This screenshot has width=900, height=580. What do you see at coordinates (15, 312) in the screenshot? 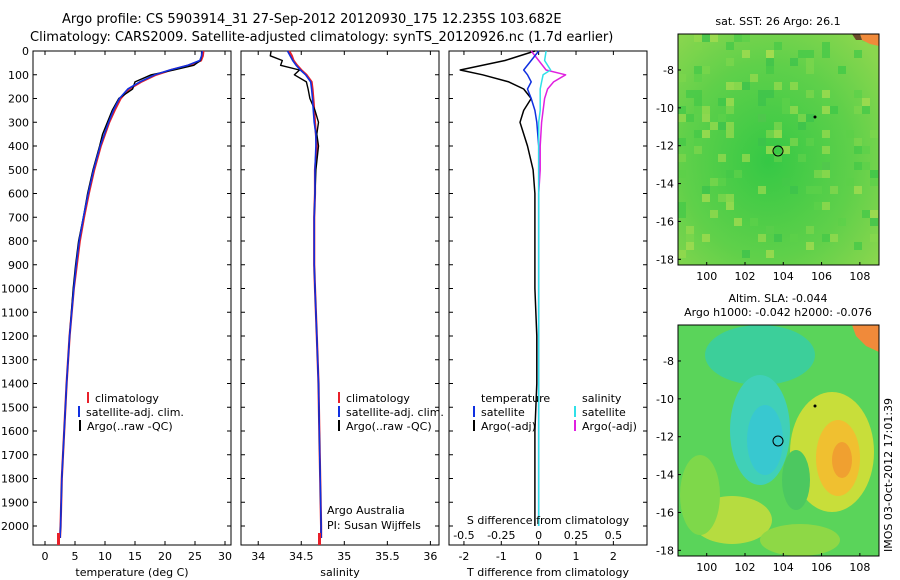
I see `depth-tick-label: 1100` at bounding box center [15, 312].